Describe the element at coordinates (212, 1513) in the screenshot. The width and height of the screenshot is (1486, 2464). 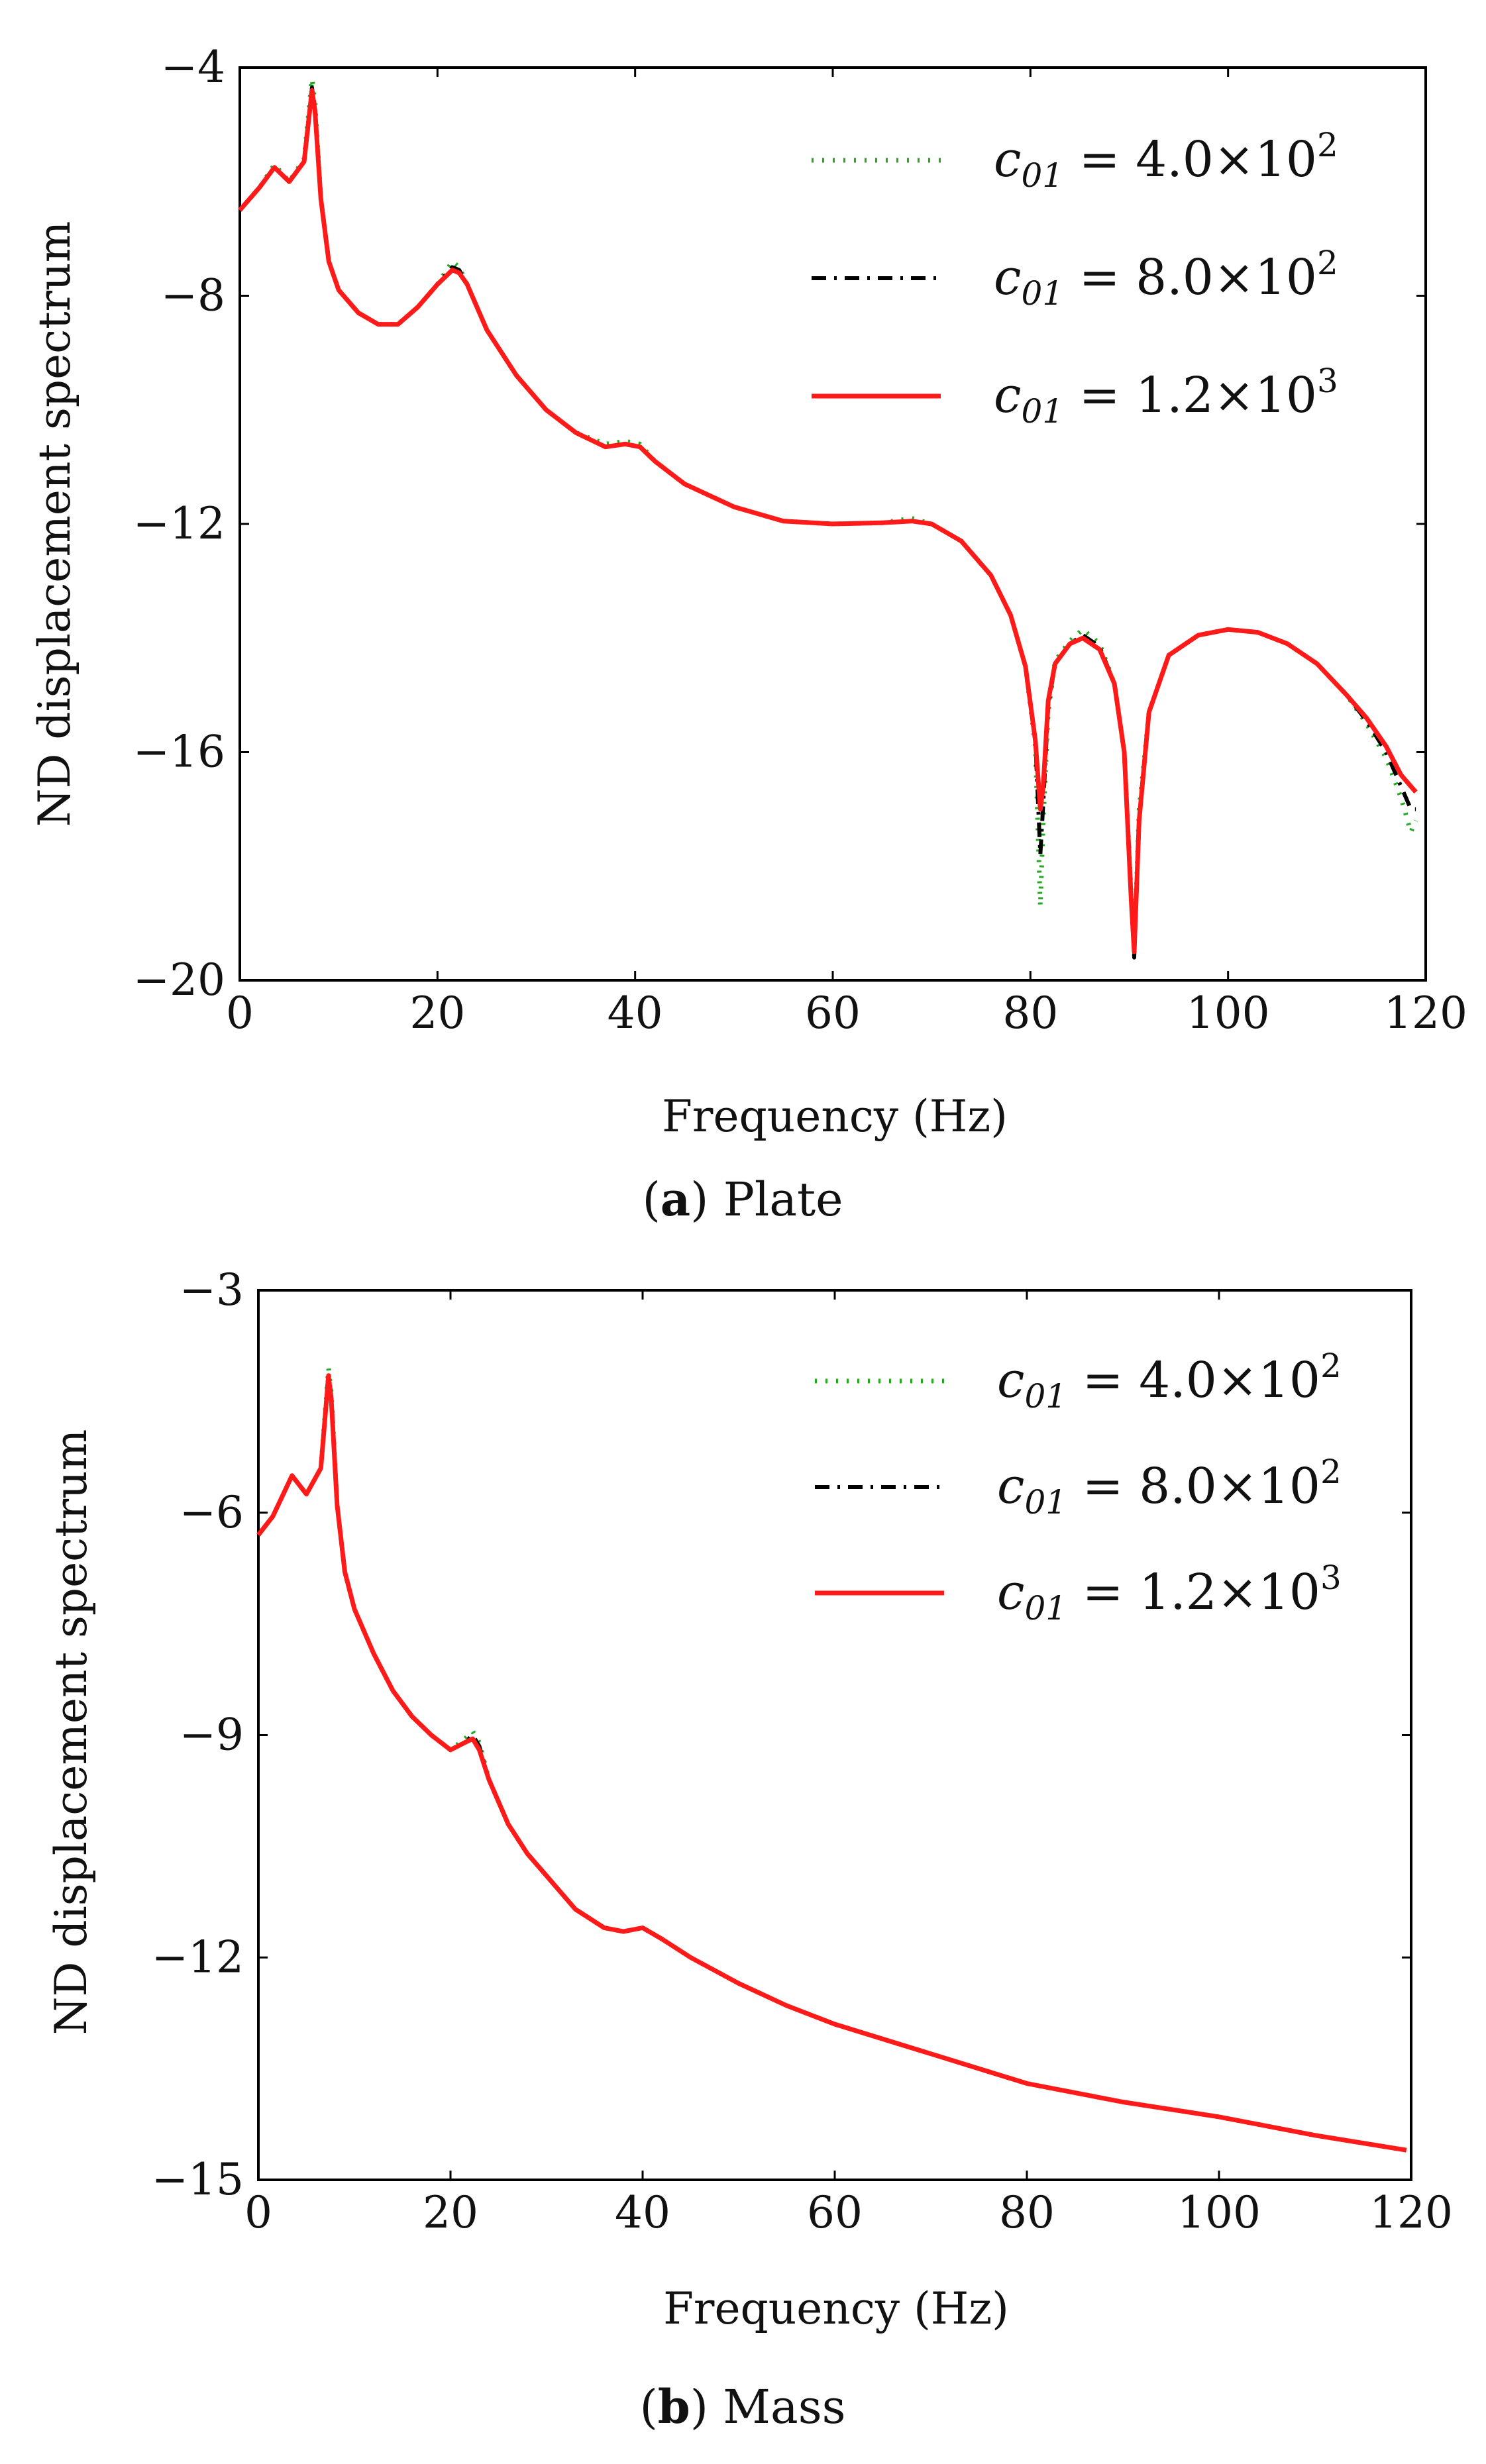
I see `y-tick-label: −6` at that location.